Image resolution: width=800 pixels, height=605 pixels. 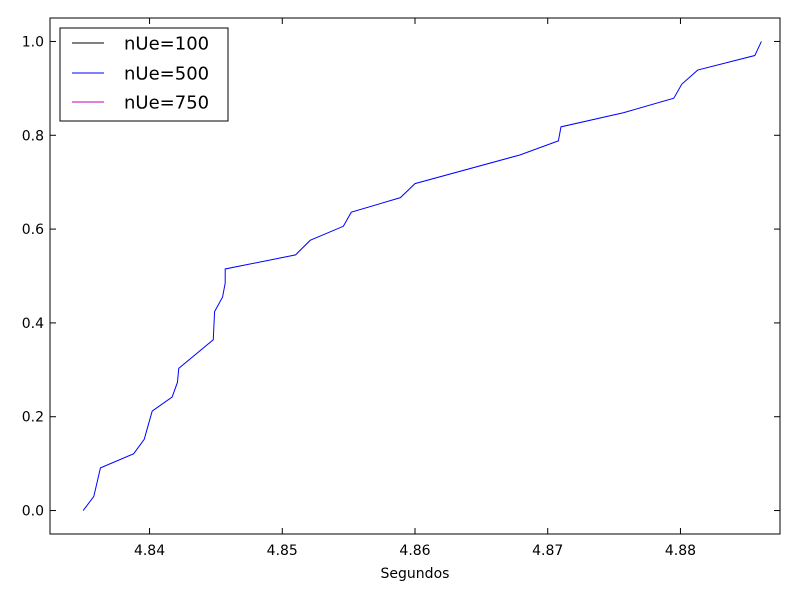 I want to click on legend-label-nue100: nUe=100, so click(x=166, y=44).